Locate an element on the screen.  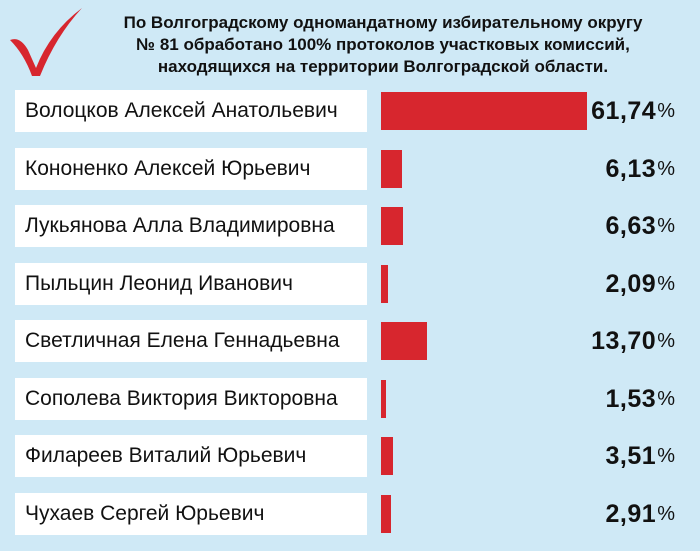
candidate-name: Кононенко Алексей Юрьевич is located at coordinates (191, 169).